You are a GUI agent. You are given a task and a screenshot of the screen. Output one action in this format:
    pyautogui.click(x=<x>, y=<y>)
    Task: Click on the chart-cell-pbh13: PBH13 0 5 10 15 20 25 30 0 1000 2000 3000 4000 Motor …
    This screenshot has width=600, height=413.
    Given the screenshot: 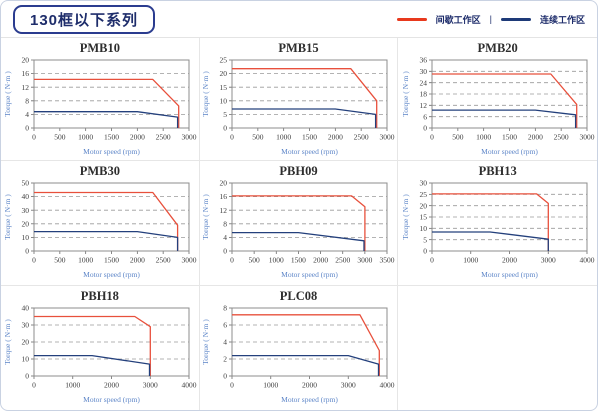 What is the action you would take?
    pyautogui.click(x=497, y=223)
    